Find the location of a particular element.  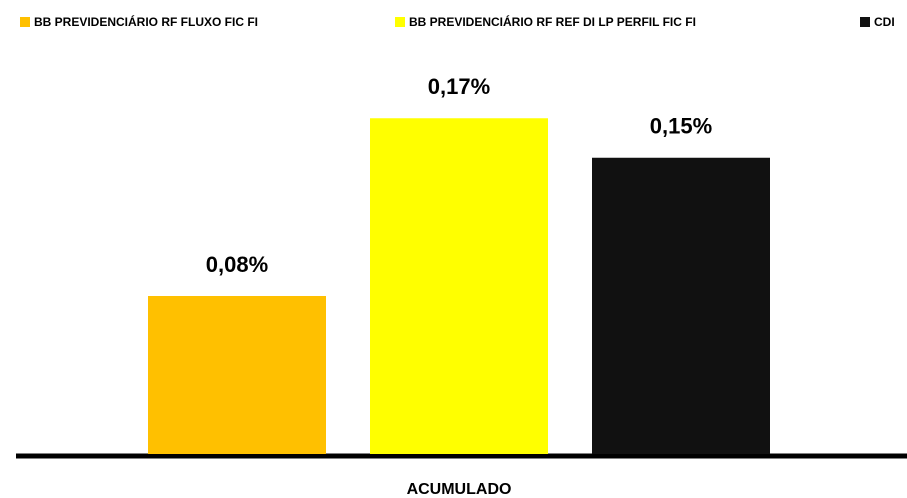

data-label: 0,17% is located at coordinates (459, 86).